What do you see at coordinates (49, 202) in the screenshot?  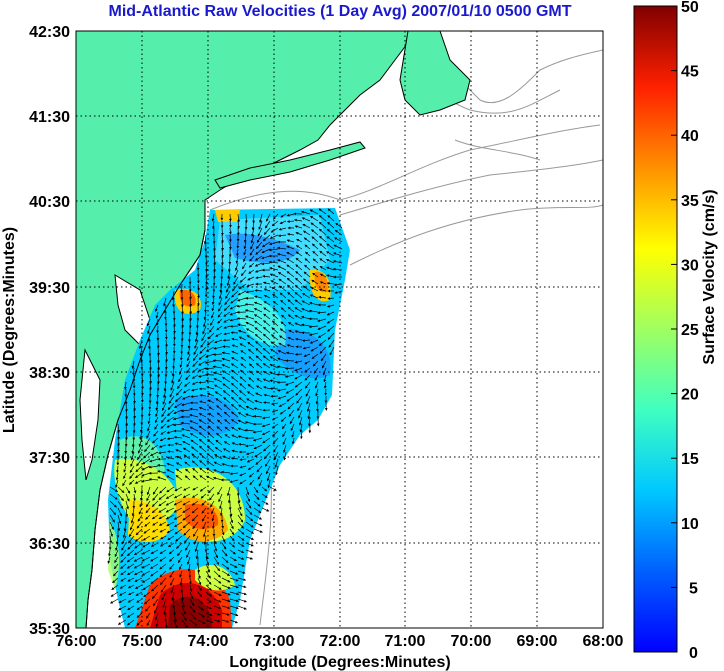 I see `y-tick-label: 40:30` at bounding box center [49, 202].